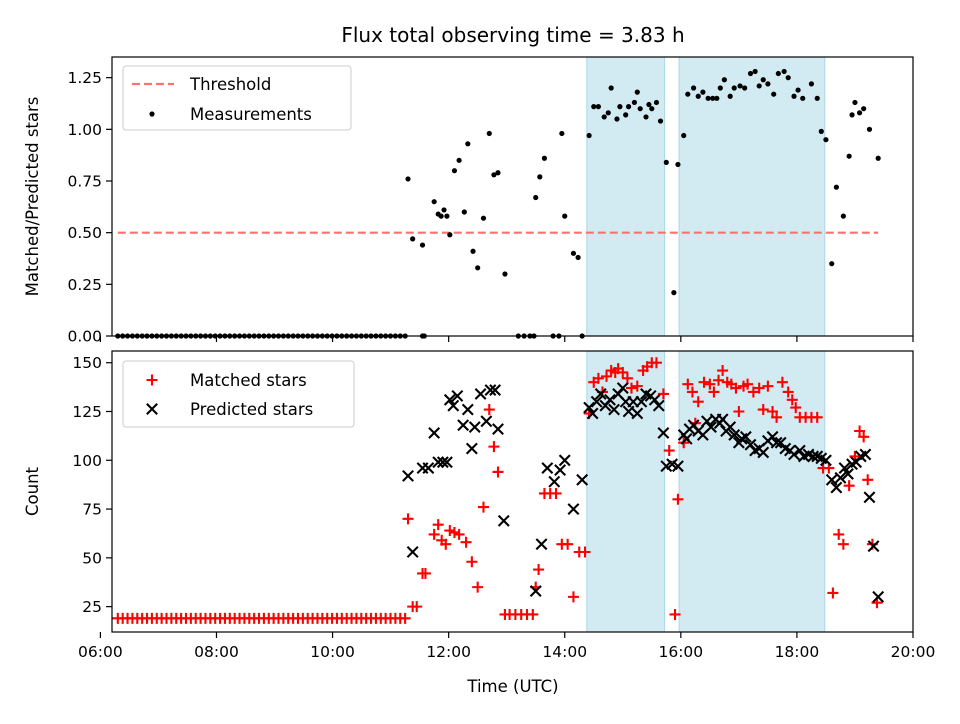 The image size is (960, 724). I want to click on top-y-tick-label: 1.00, so click(84, 130).